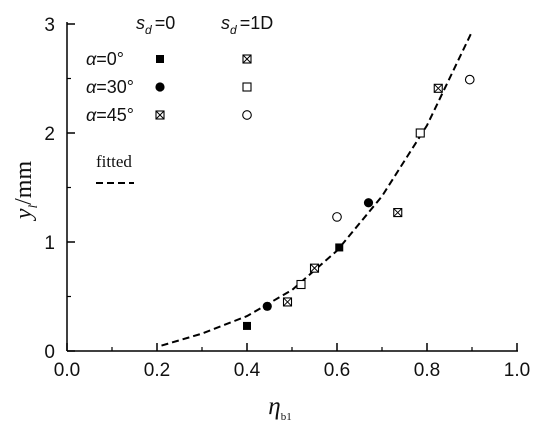 The height and width of the screenshot is (434, 550). I want to click on legend-label-fitted: fitted, so click(114, 161).